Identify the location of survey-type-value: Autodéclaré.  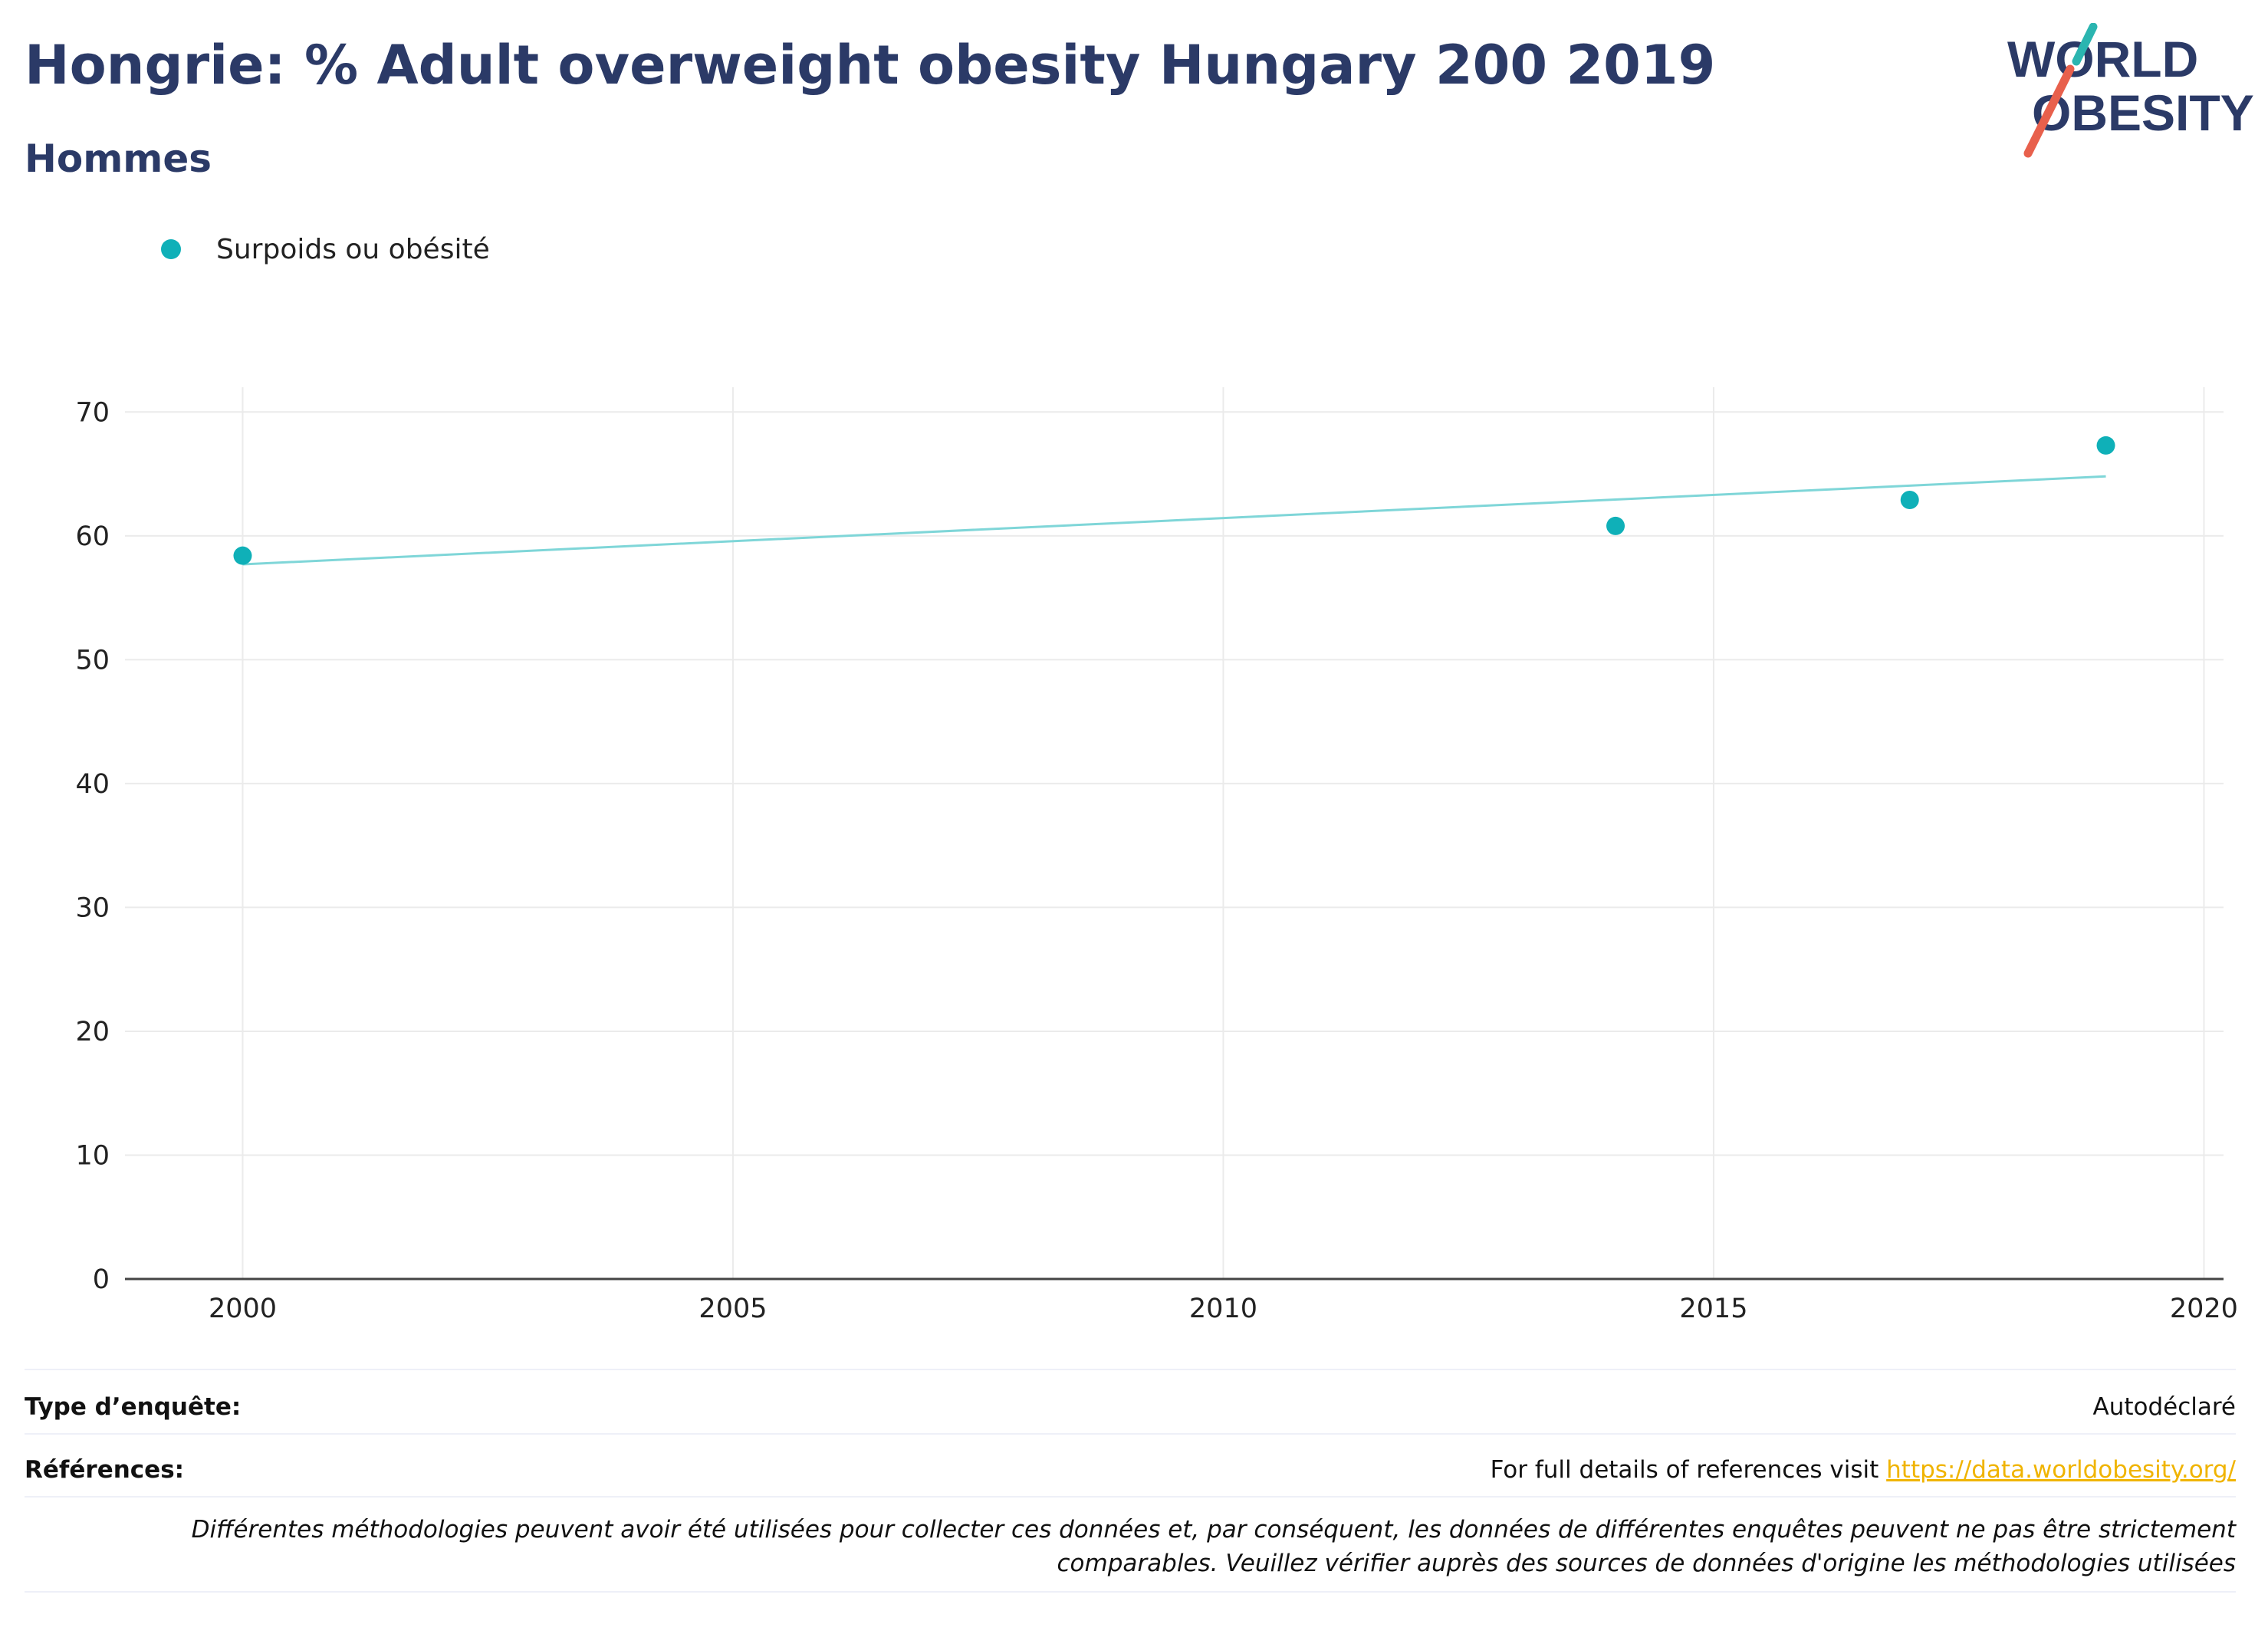
(2164, 1407).